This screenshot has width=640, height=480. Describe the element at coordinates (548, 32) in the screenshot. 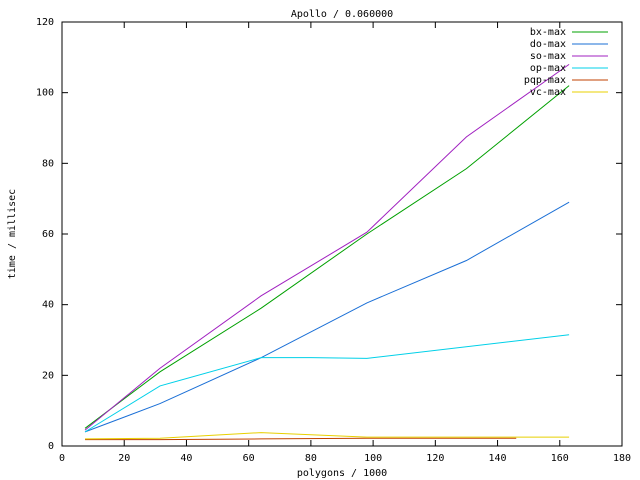

I see `legend-label: bx-max` at that location.